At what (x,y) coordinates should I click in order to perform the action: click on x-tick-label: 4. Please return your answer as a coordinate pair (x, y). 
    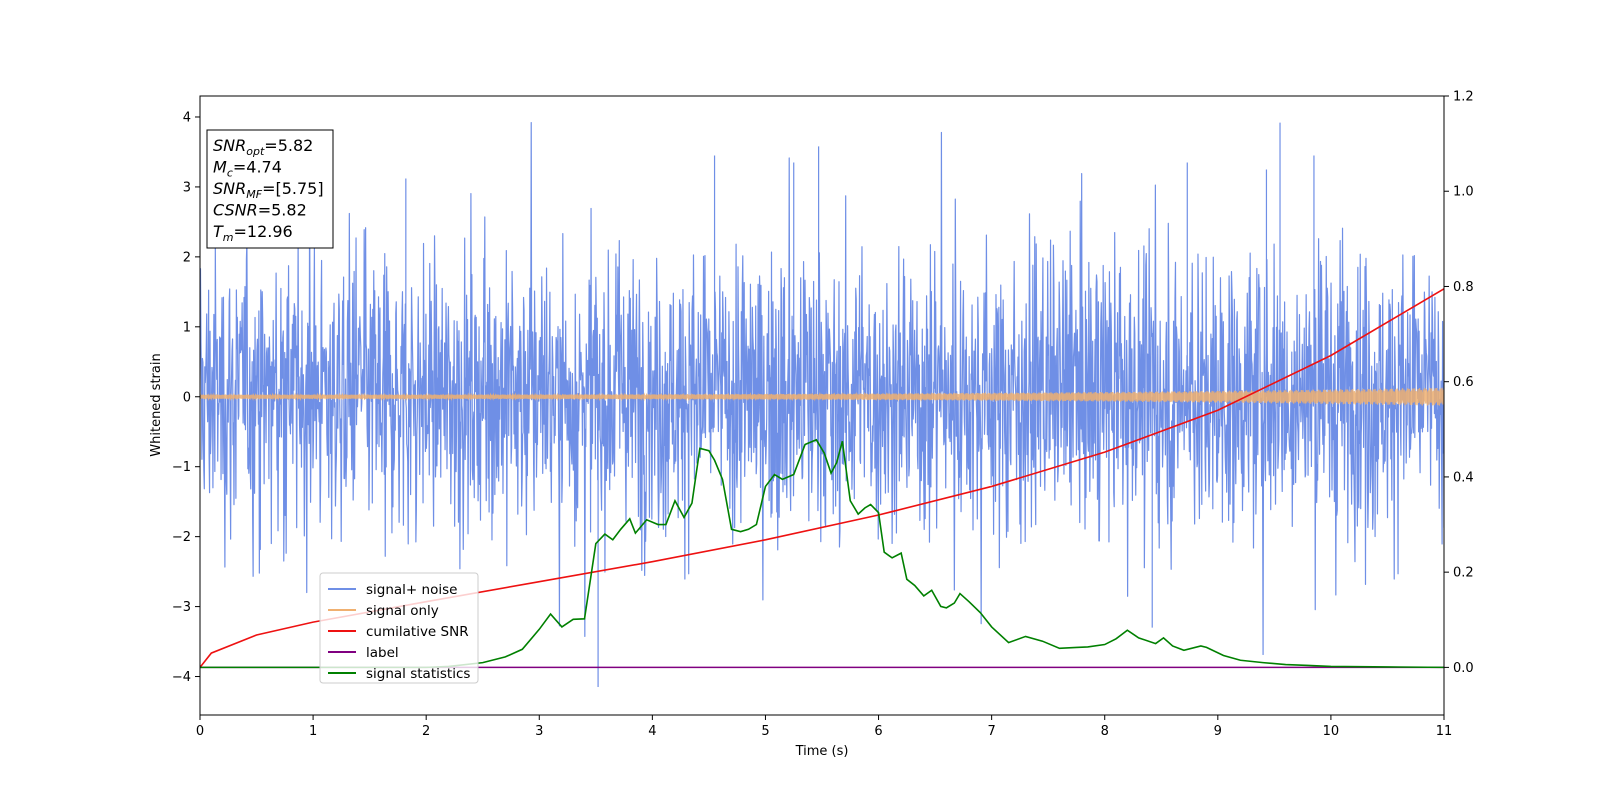
    Looking at the image, I should click on (652, 731).